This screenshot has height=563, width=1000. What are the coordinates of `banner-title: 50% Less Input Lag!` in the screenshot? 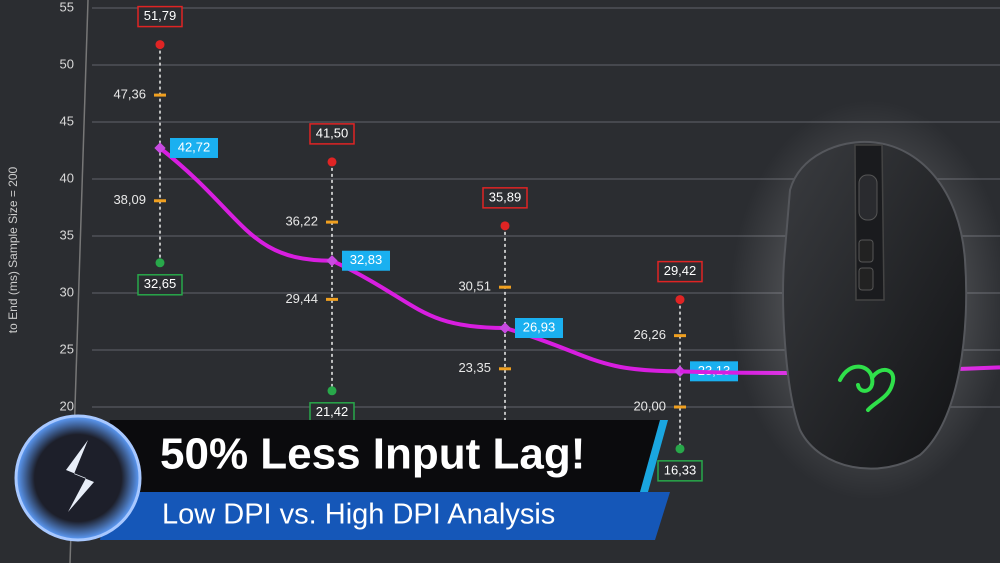 It's located at (372, 454).